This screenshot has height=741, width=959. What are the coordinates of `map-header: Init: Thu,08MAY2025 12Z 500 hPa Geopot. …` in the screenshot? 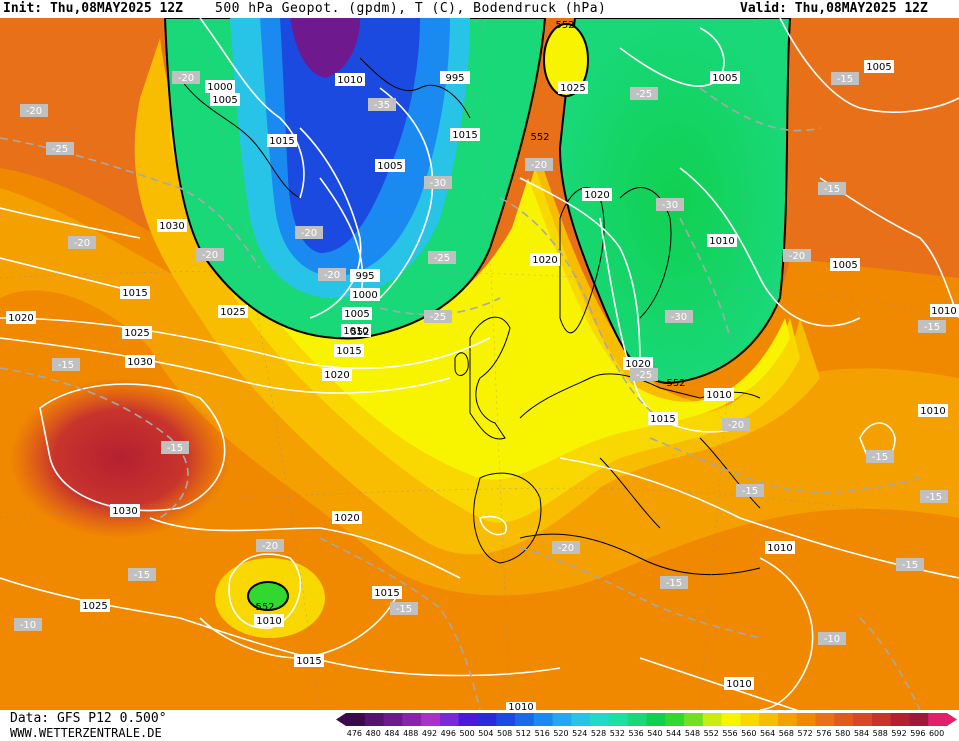 It's located at (479, 9).